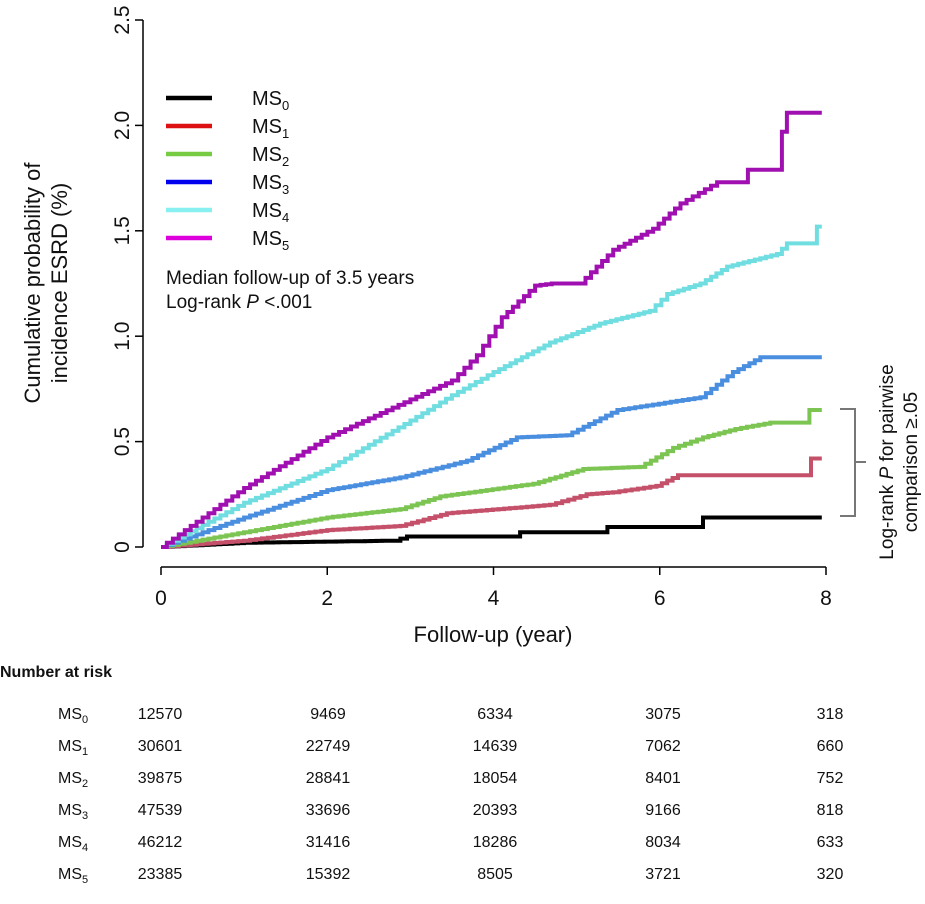 This screenshot has width=925, height=904. I want to click on y-tick-label: 0, so click(122, 547).